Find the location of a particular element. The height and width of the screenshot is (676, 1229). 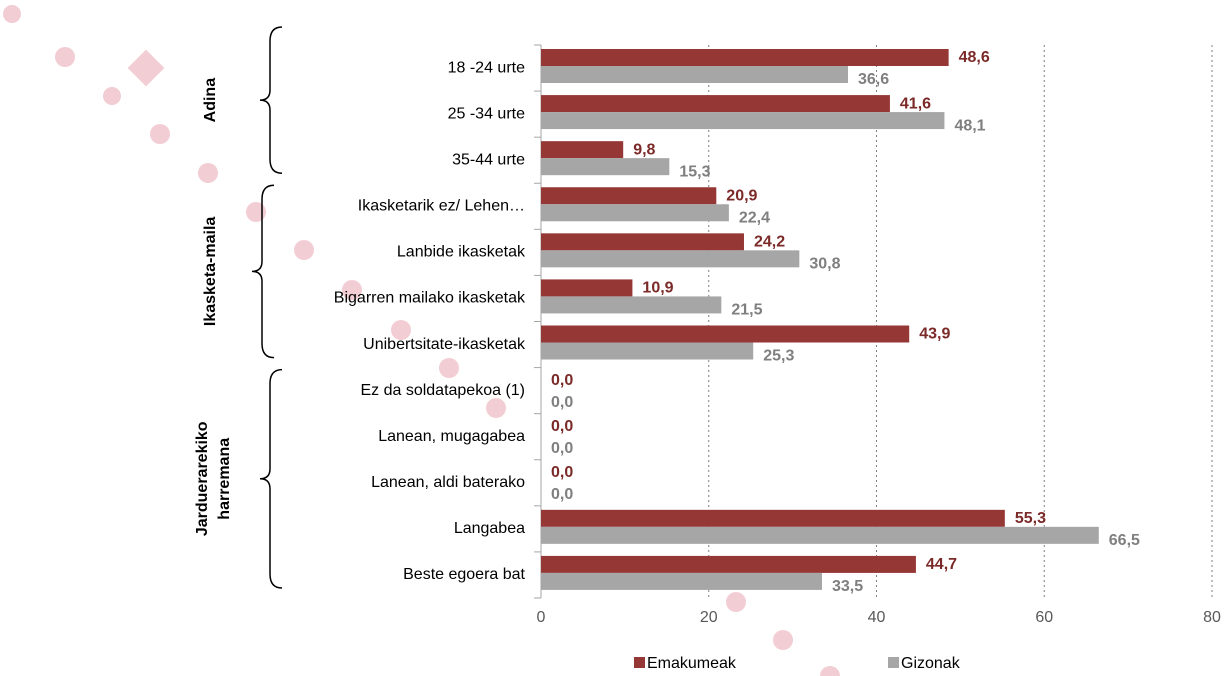

category-label: 25 -34 urte is located at coordinates (486, 113).